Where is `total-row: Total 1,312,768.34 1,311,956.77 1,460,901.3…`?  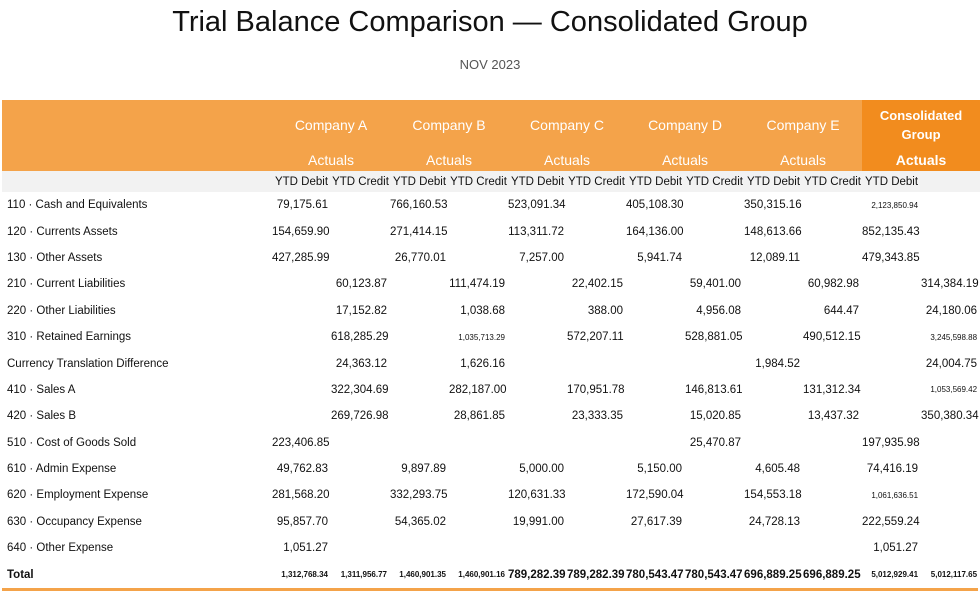
total-row: Total 1,312,768.34 1,311,956.77 1,460,901.3… is located at coordinates (491, 574).